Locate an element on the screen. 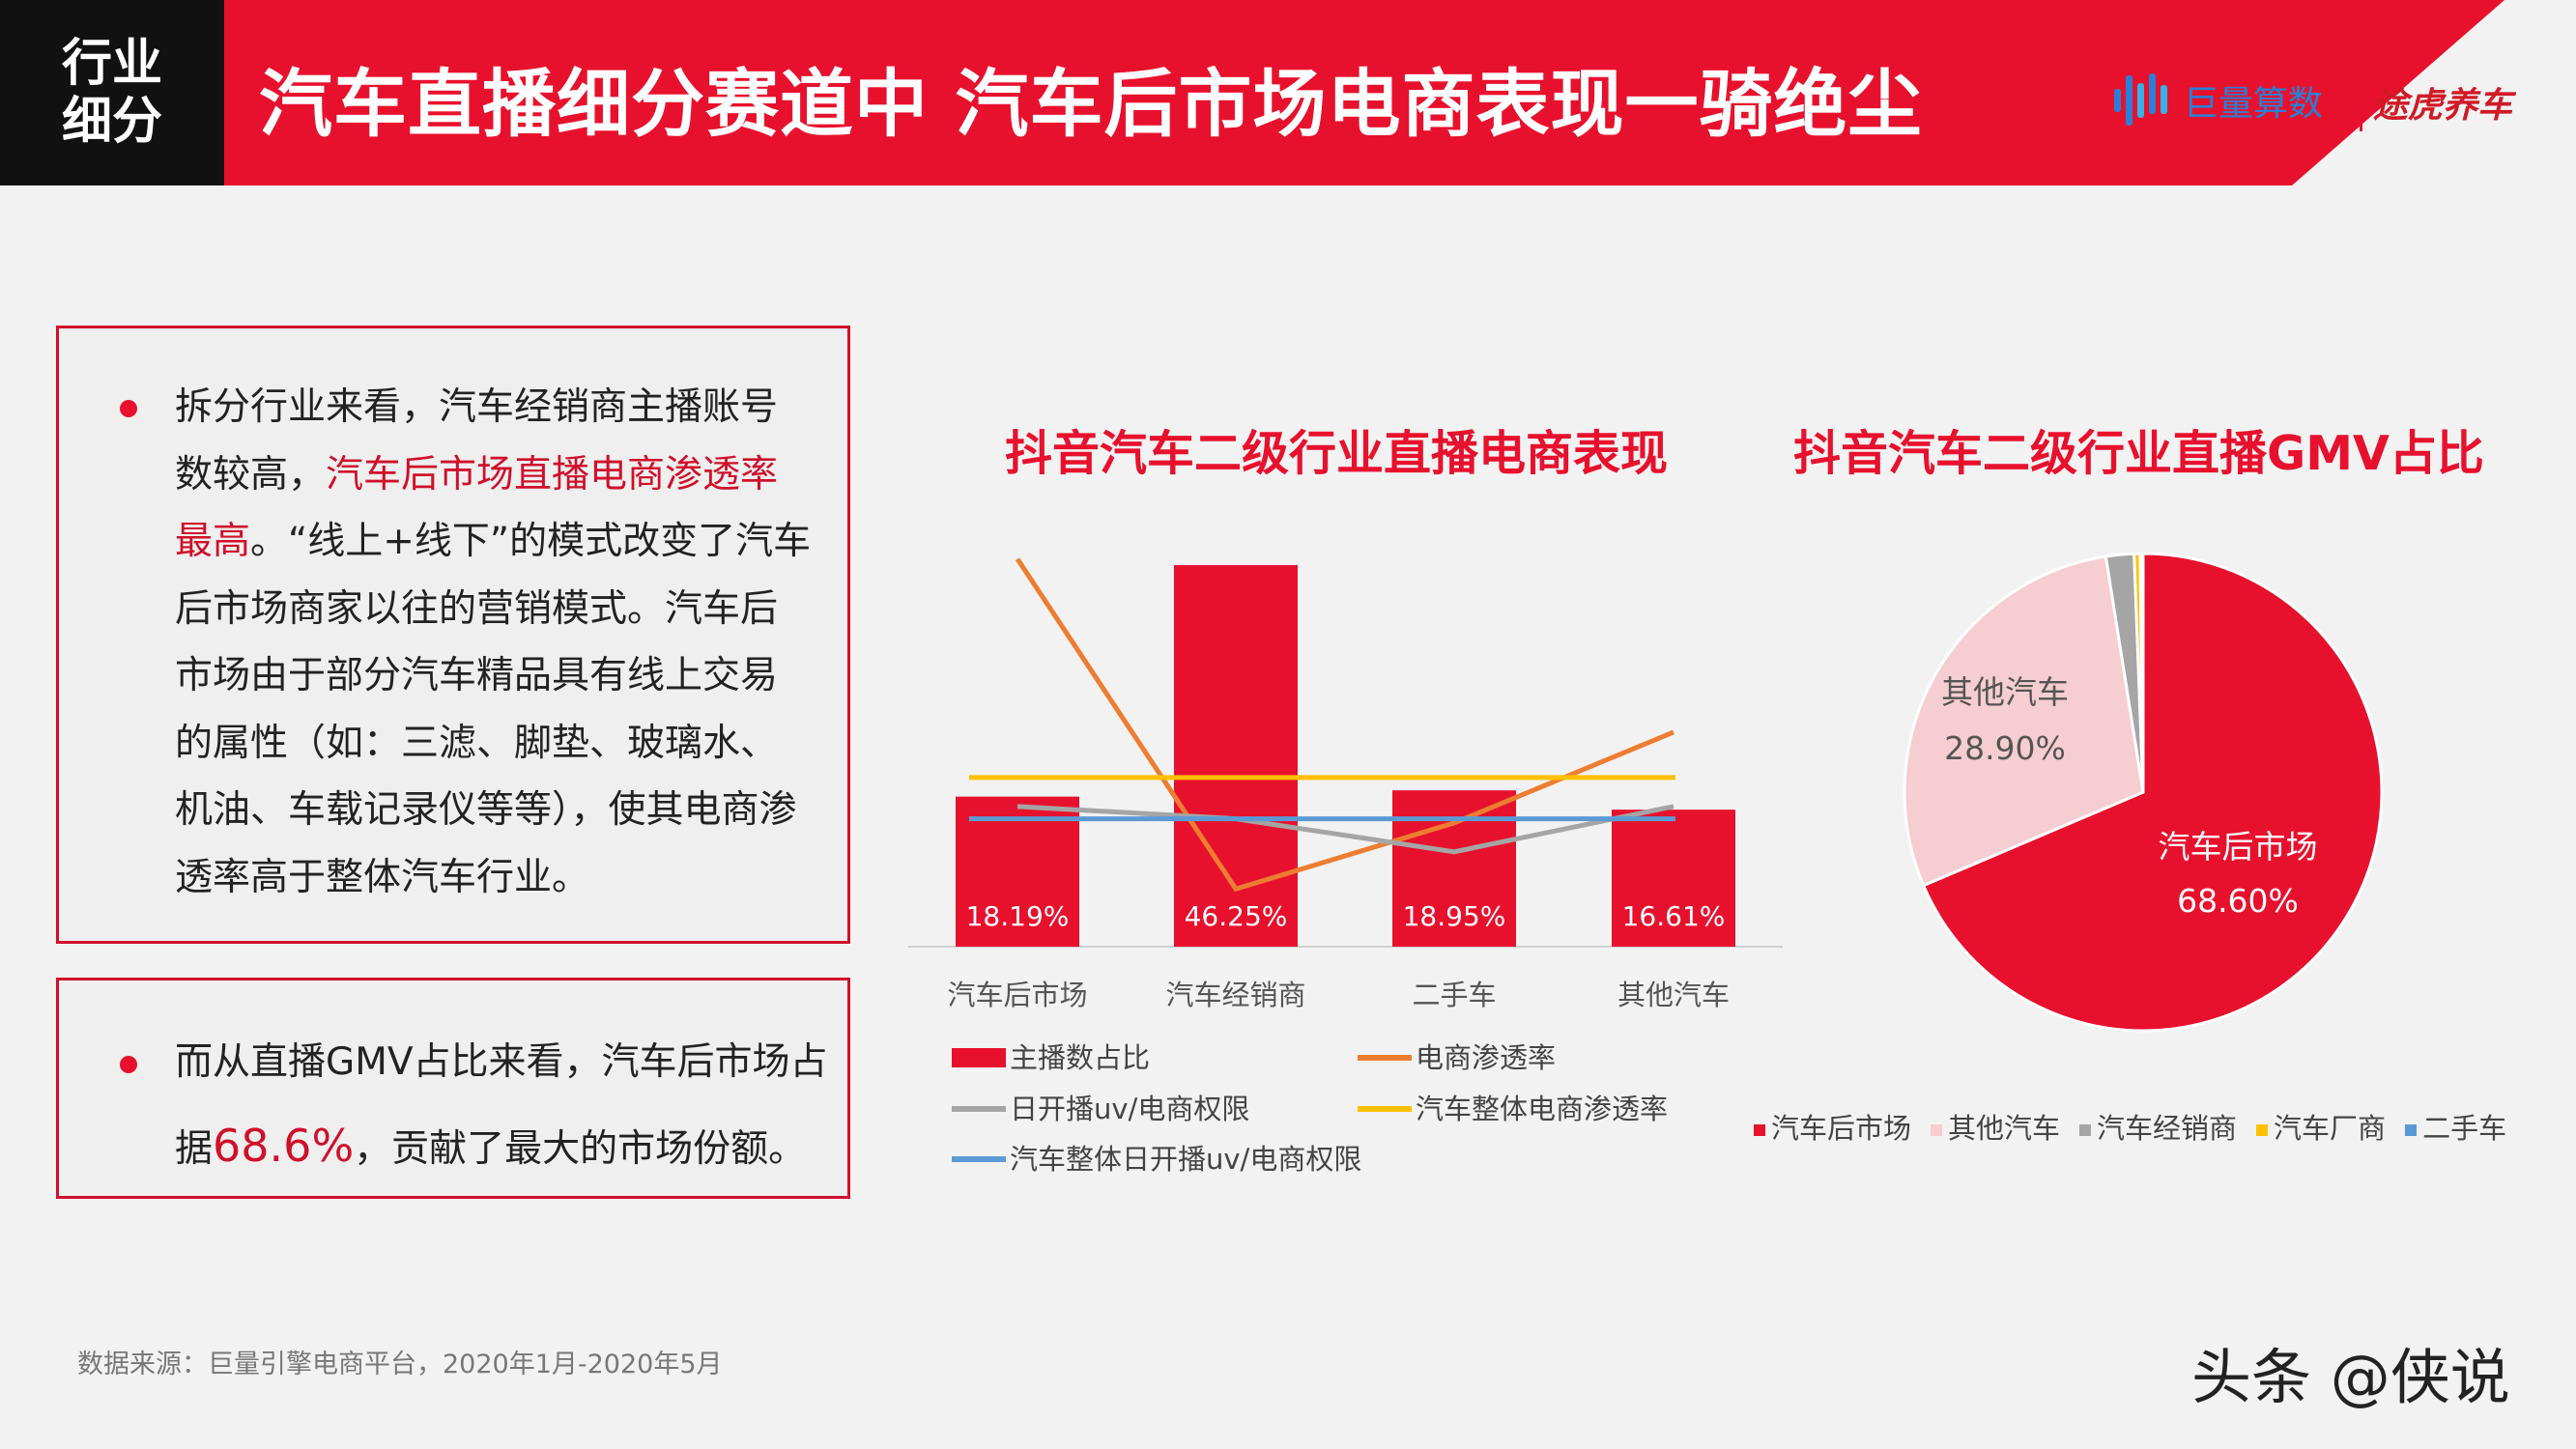 The width and height of the screenshot is (2576, 1449). insight-box-2: 而从直播GMV占比来看，汽车后市场占据68.6%，贡献了最大的市场份额。 is located at coordinates (453, 1088).